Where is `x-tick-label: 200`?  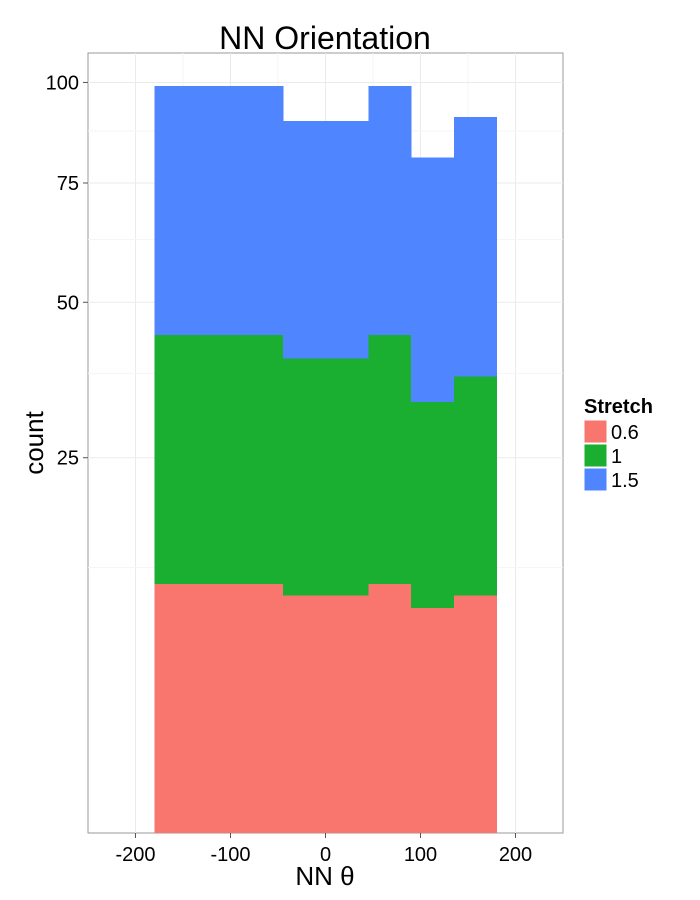 x-tick-label: 200 is located at coordinates (515, 855).